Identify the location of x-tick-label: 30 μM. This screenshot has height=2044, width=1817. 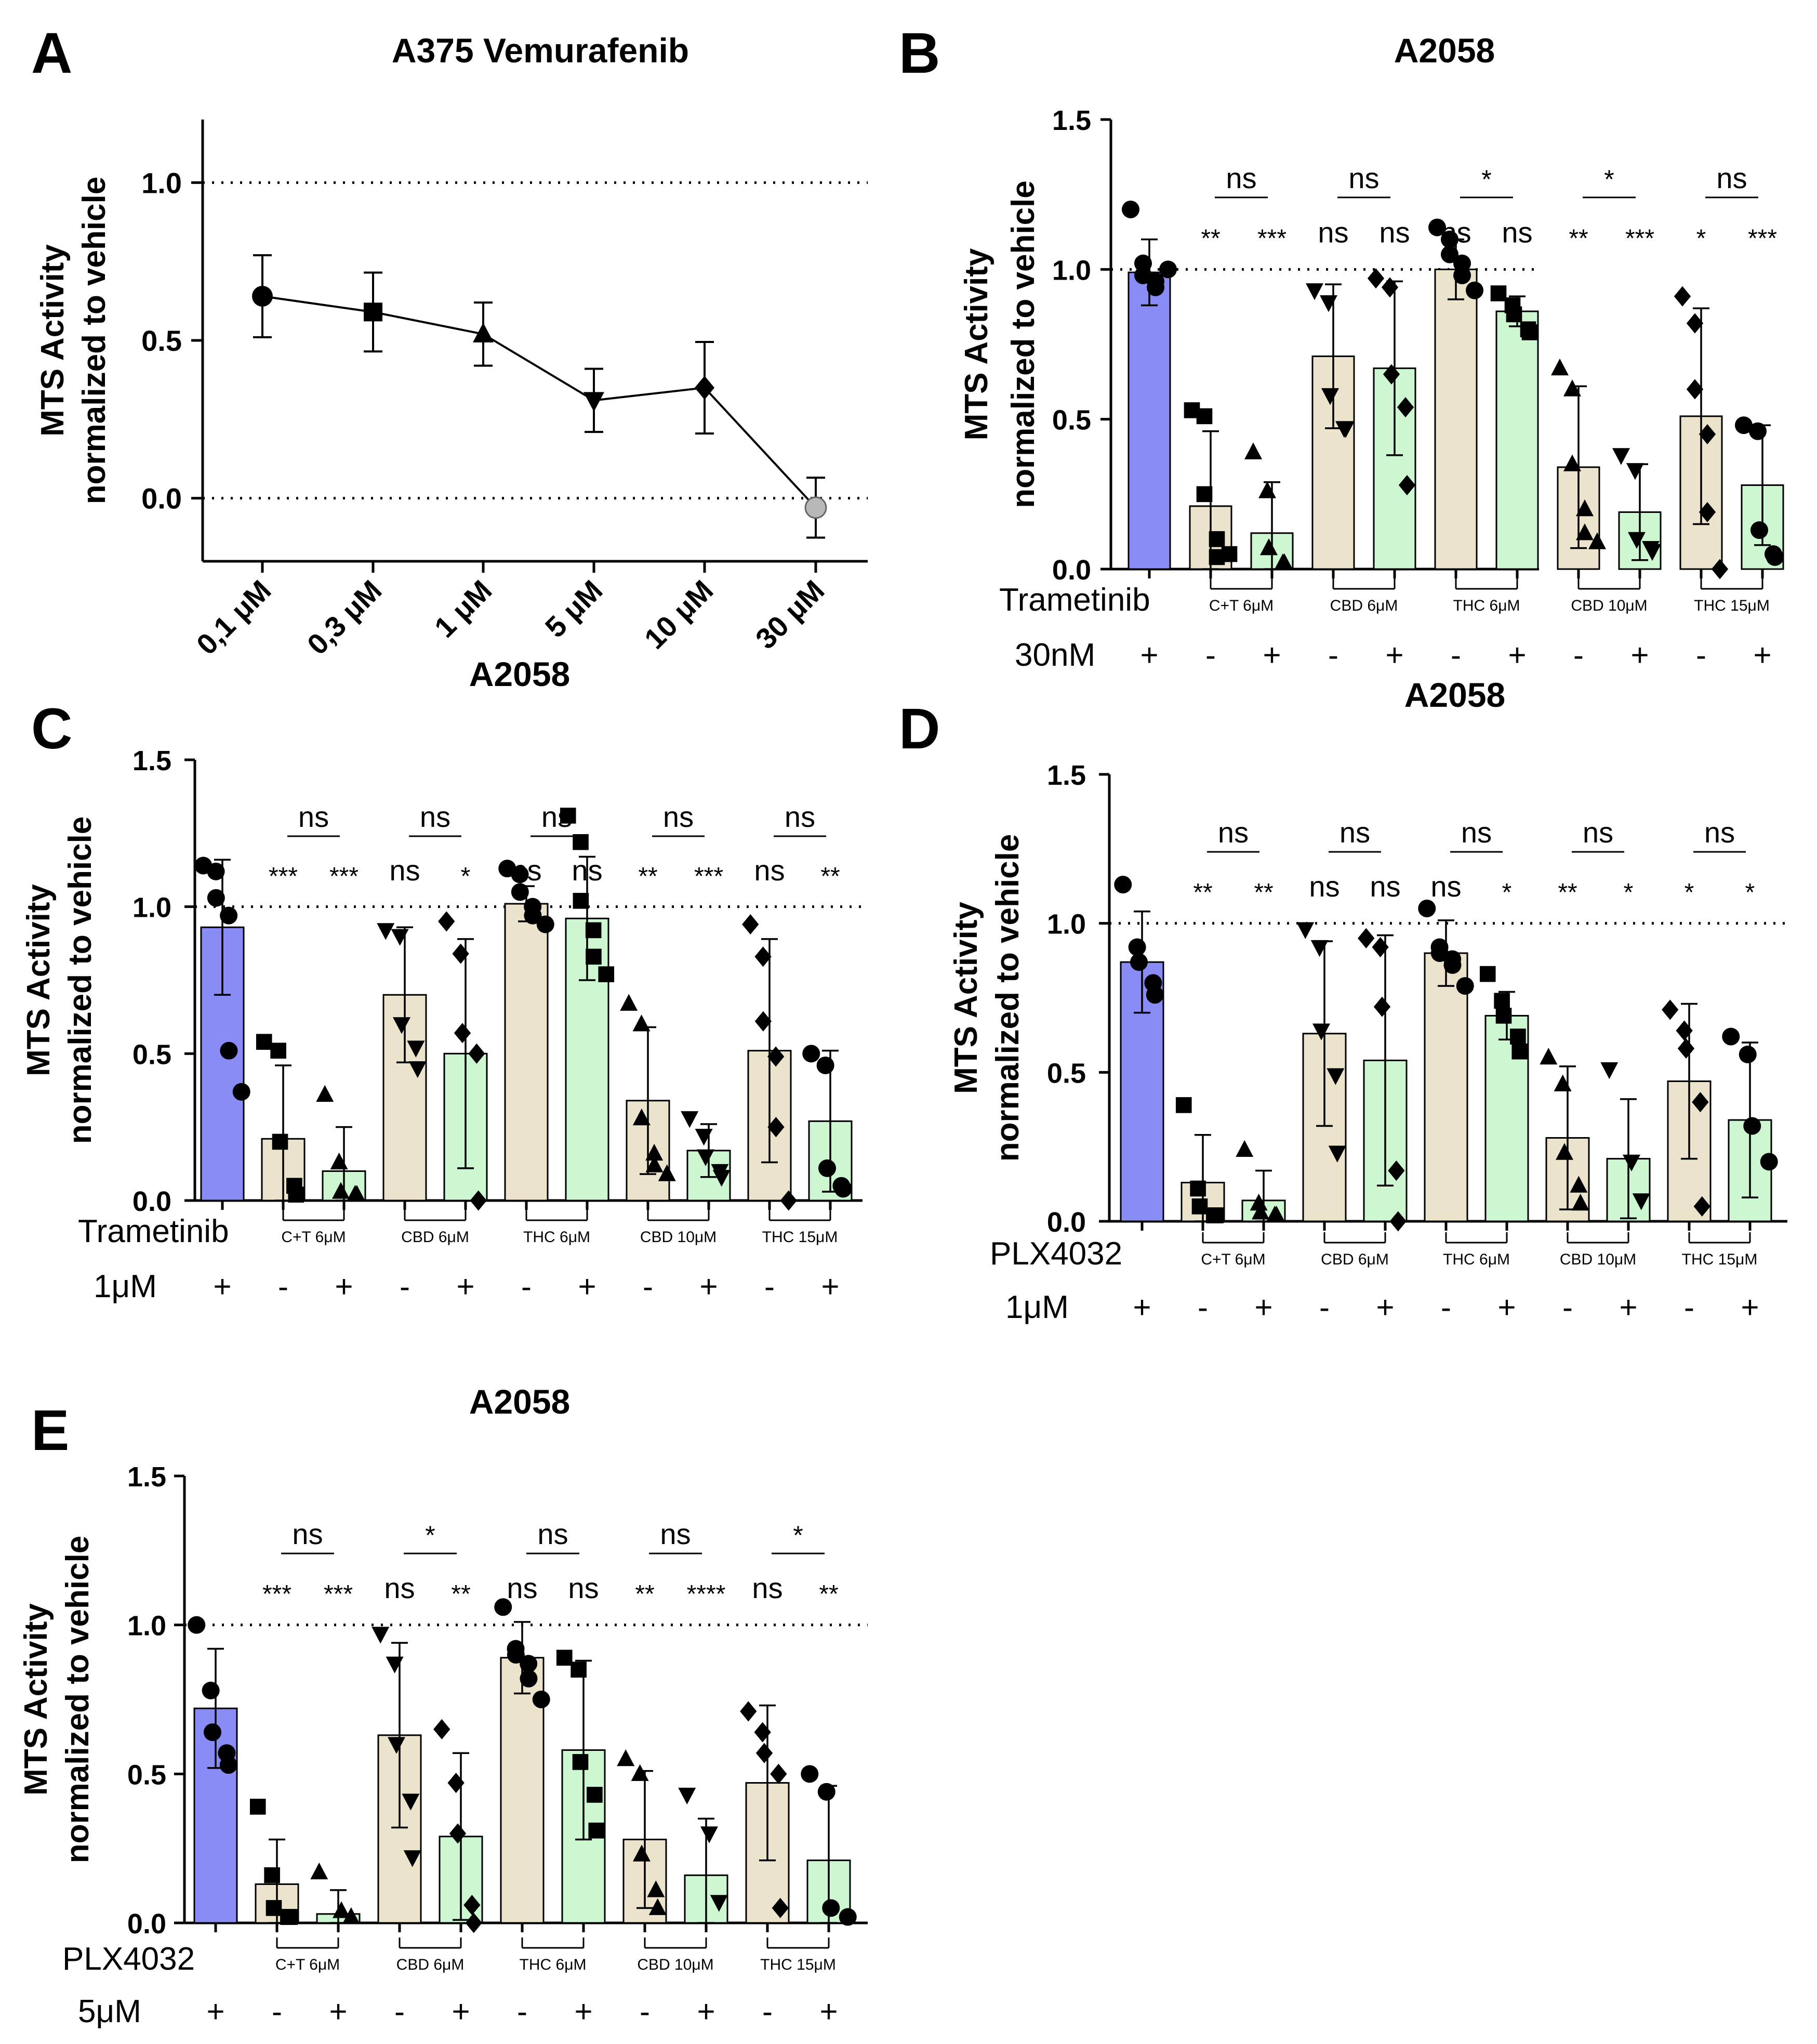
(790, 615).